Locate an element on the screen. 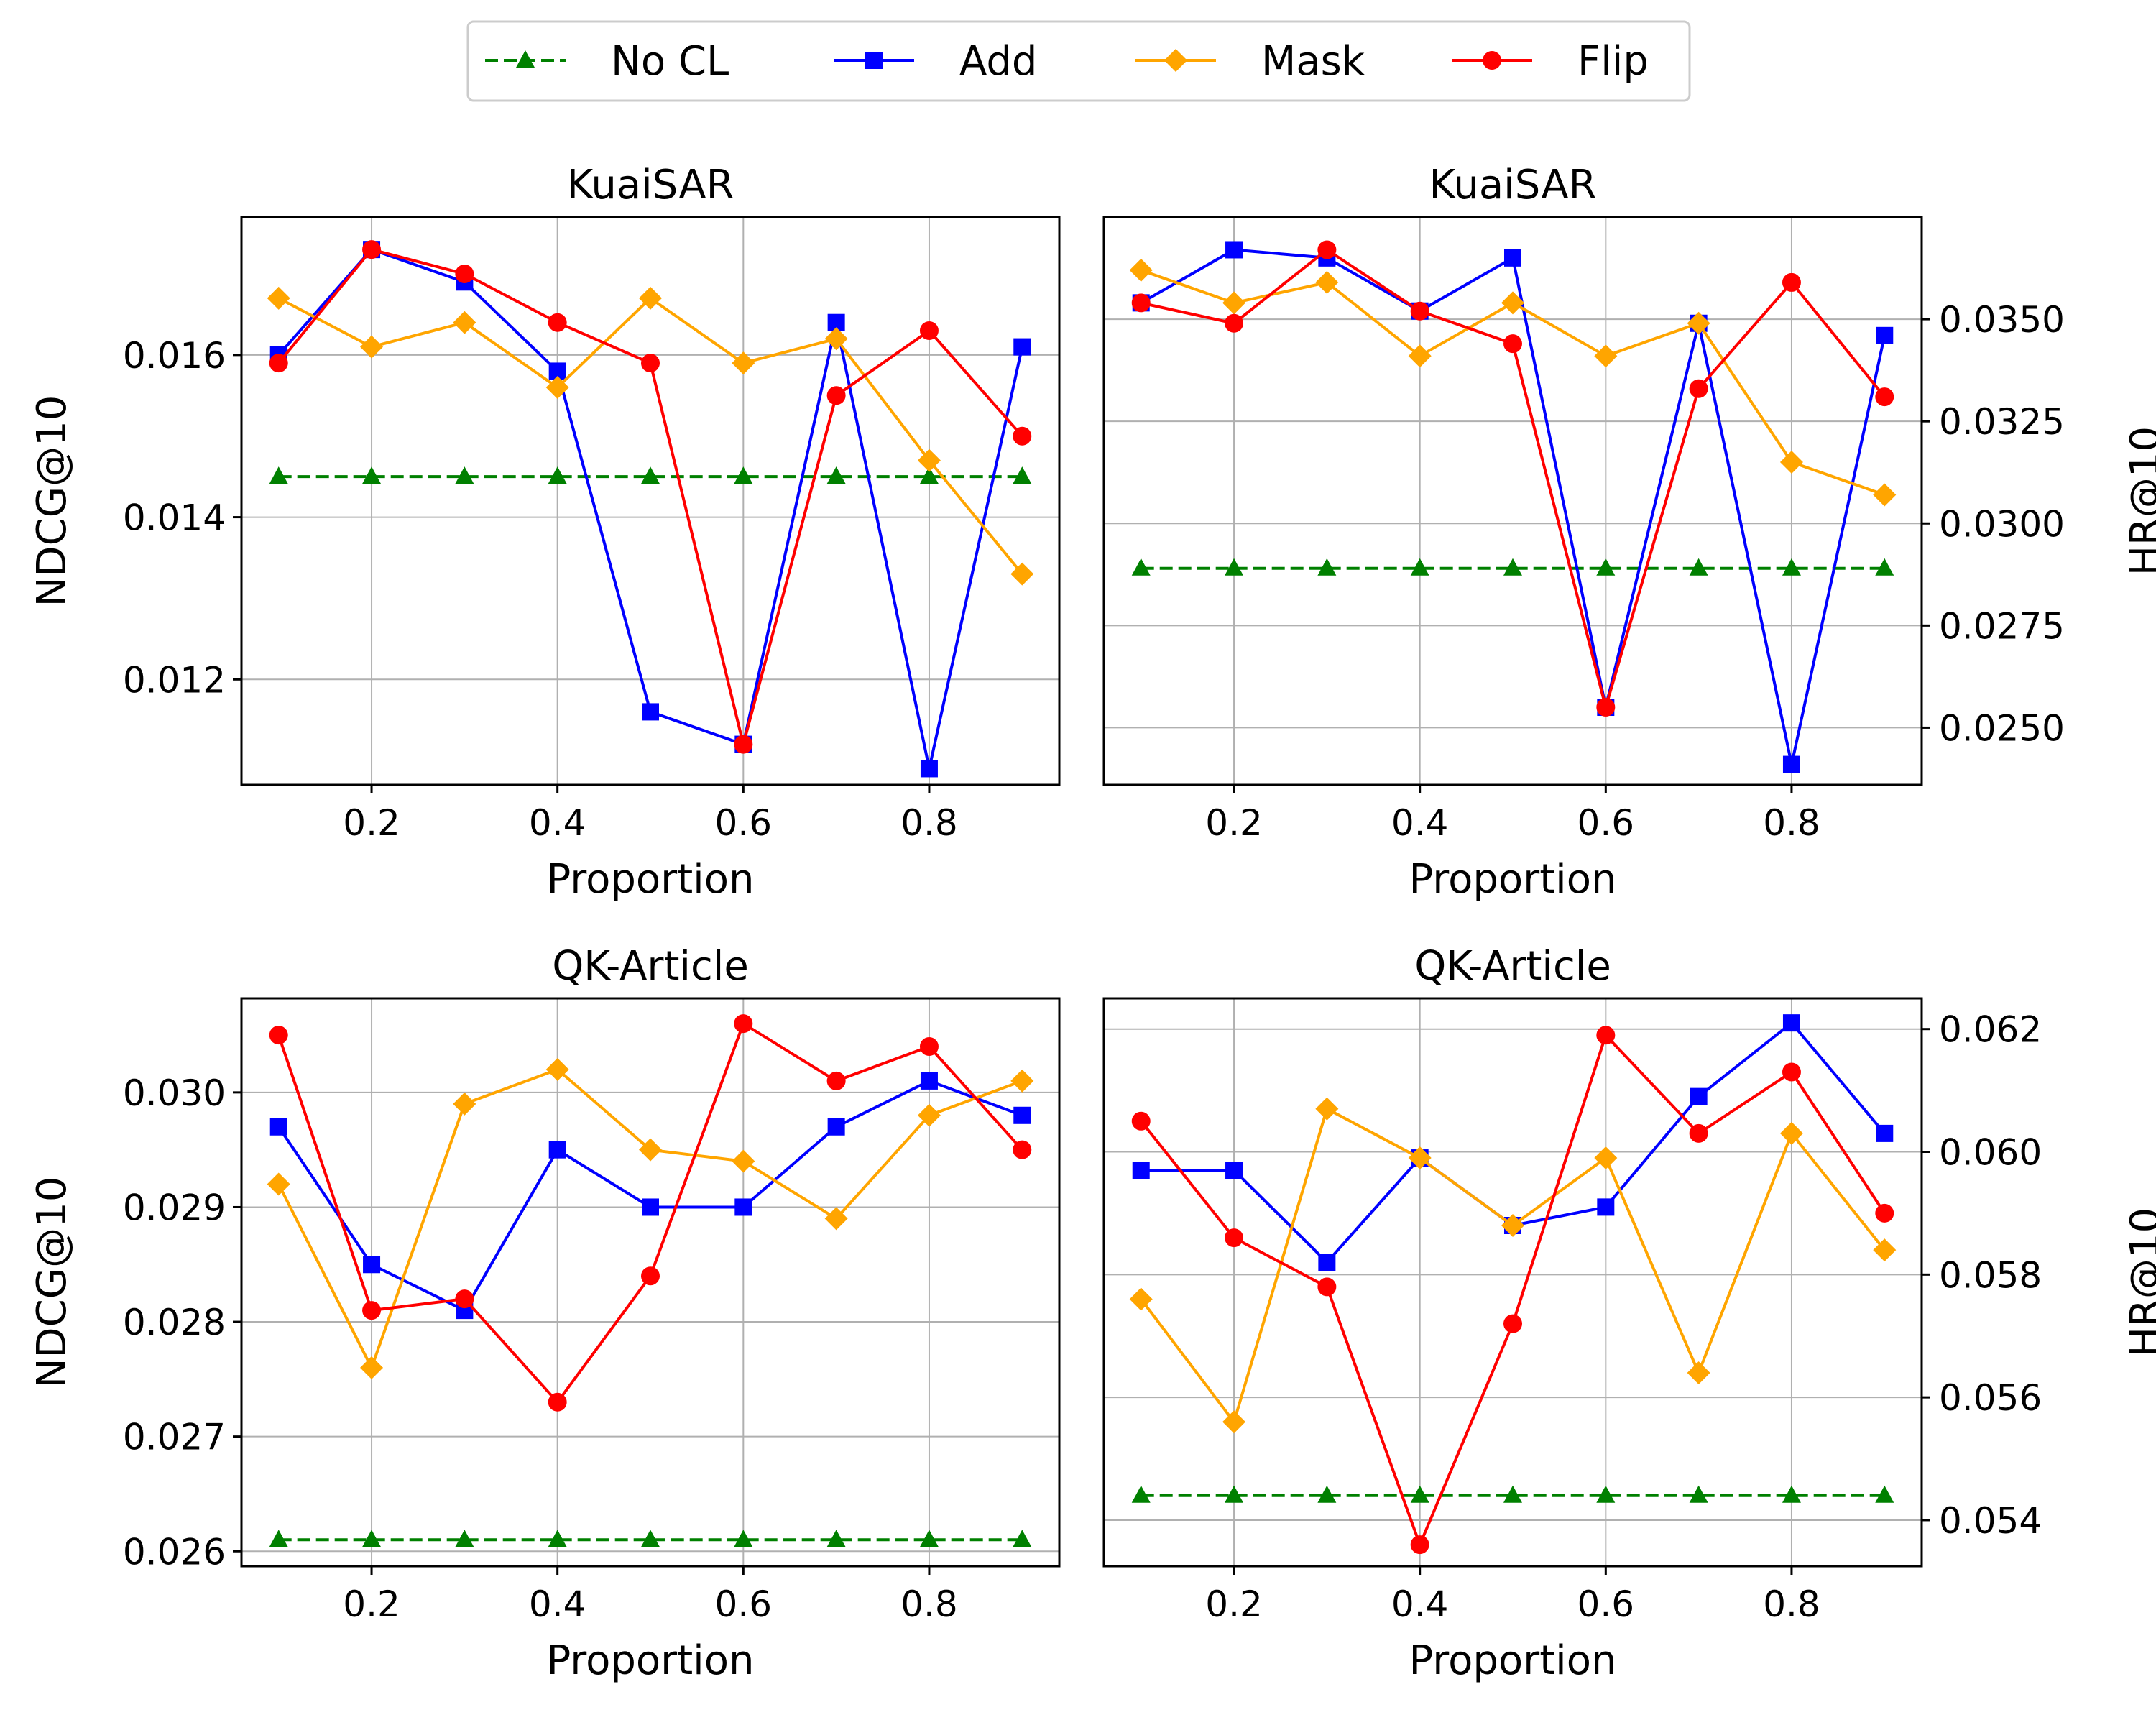  legend-frame is located at coordinates (1078, 61).